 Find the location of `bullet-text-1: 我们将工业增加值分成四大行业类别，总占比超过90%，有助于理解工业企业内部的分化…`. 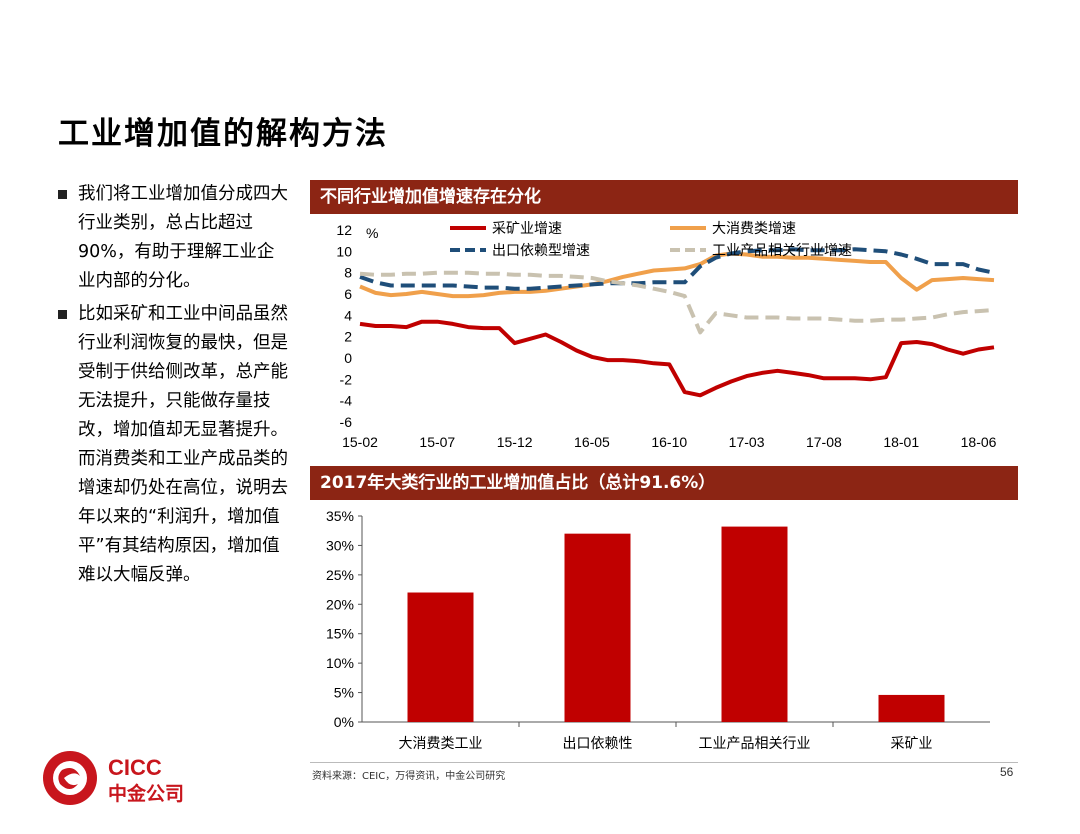

bullet-text-1: 我们将工业增加值分成四大行业类别，总占比超过90%，有助于理解工业企业内部的分化… is located at coordinates (183, 237).